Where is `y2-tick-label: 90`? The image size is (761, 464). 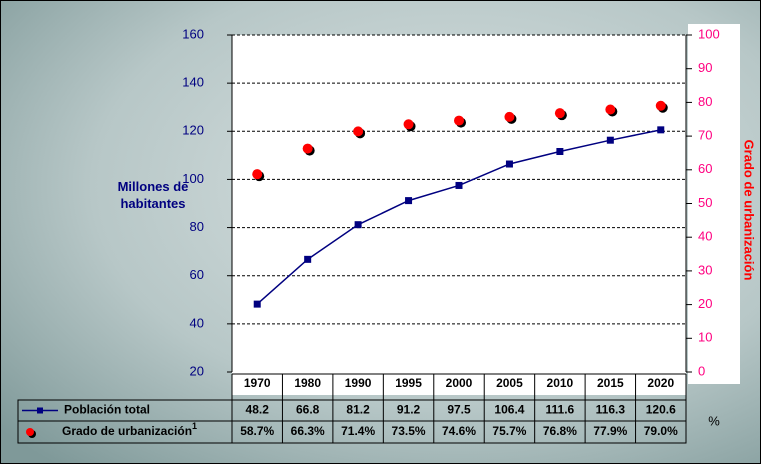
y2-tick-label: 90 is located at coordinates (705, 67).